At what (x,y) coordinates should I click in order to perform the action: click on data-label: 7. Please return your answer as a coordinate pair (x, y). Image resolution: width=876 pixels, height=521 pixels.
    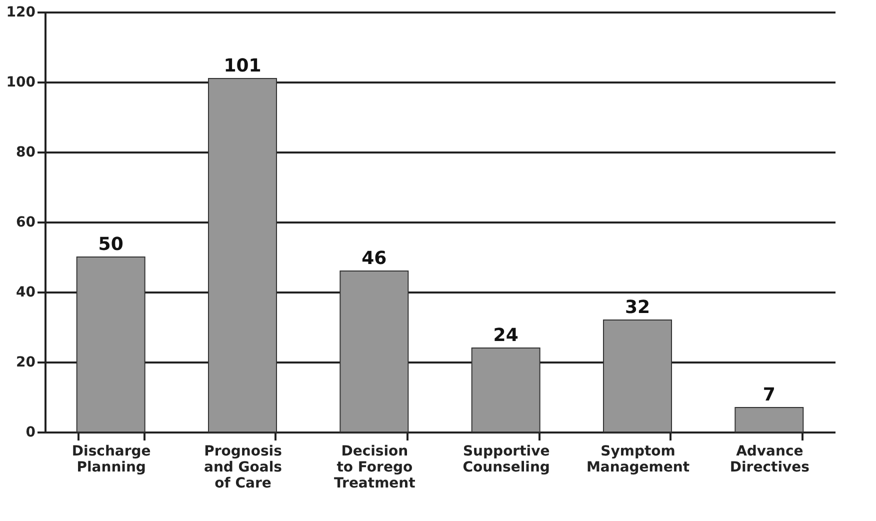
    Looking at the image, I should click on (769, 395).